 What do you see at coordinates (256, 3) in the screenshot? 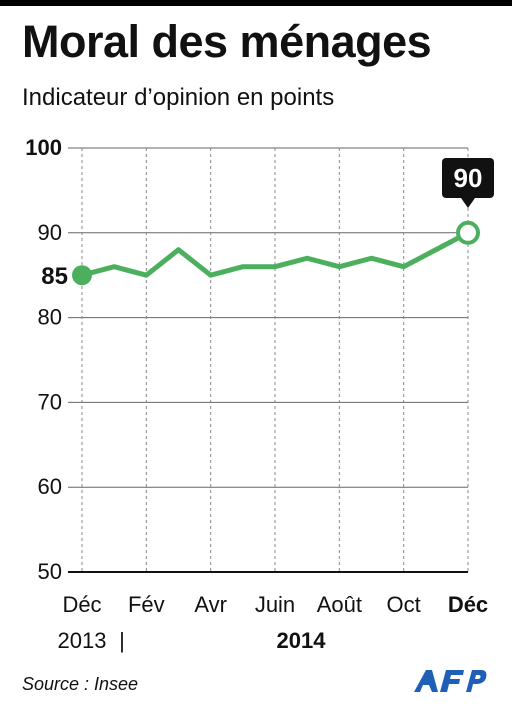
I see `top-rule` at bounding box center [256, 3].